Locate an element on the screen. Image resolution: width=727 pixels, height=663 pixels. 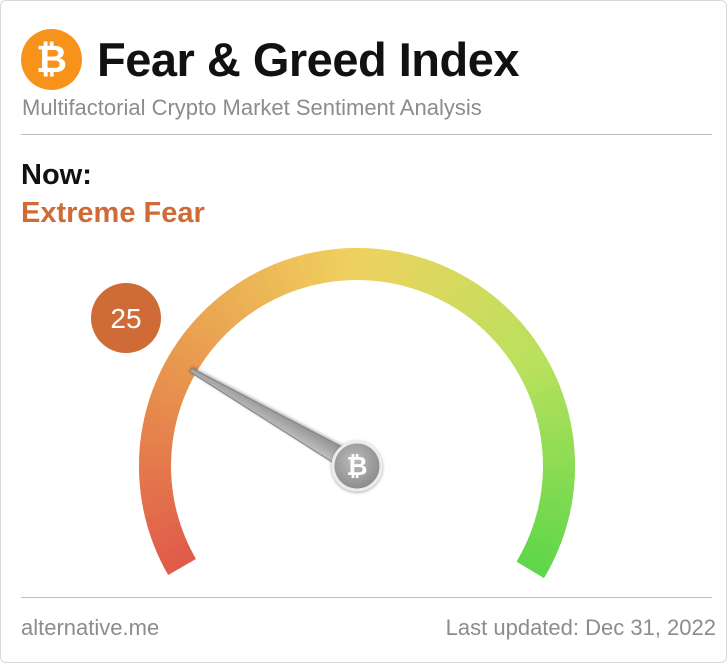
gauge-hub is located at coordinates (357, 466).